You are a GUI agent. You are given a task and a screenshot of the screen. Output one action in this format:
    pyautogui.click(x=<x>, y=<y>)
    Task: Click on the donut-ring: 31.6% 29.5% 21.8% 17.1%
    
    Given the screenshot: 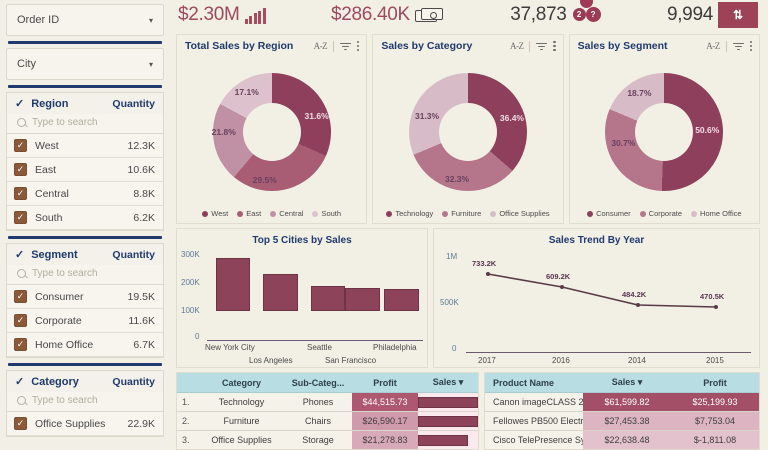 What is the action you would take?
    pyautogui.click(x=271, y=131)
    